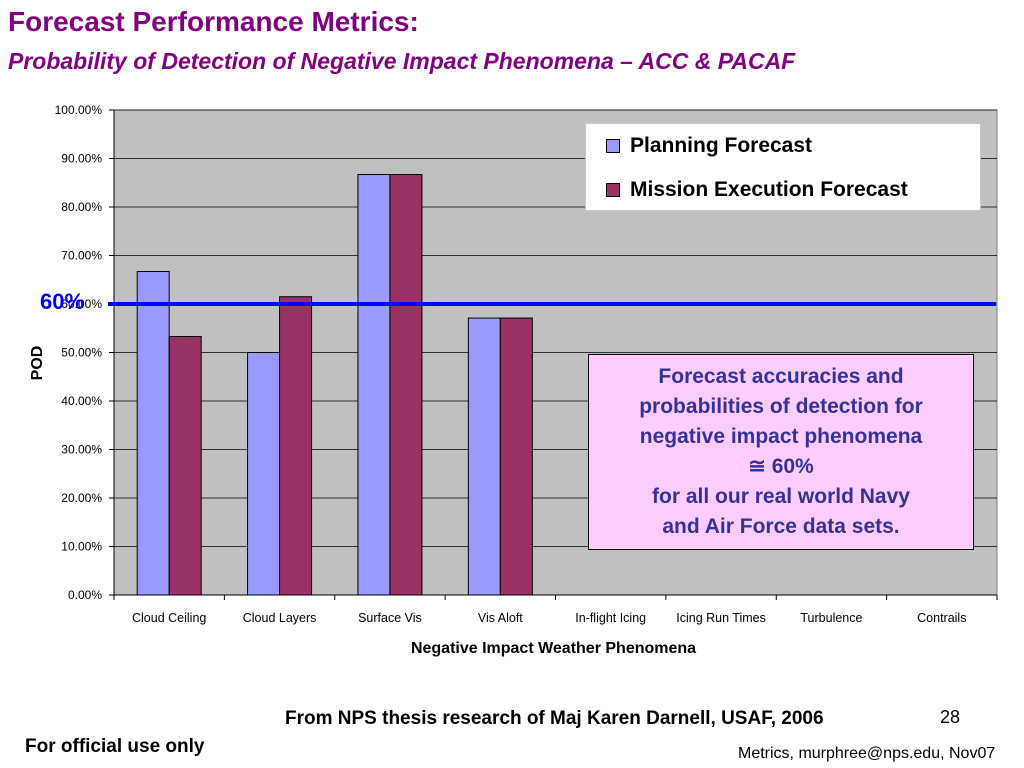  Describe the element at coordinates (781, 436) in the screenshot. I see `callout-line: negative impact phenomena` at that location.